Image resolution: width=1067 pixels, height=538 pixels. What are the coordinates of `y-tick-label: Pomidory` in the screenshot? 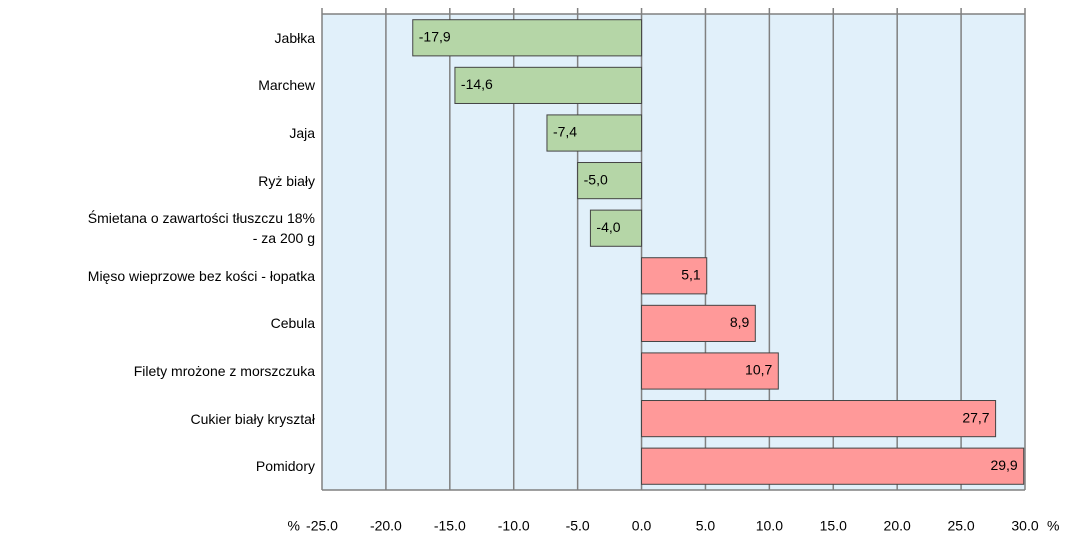 It's located at (285, 466).